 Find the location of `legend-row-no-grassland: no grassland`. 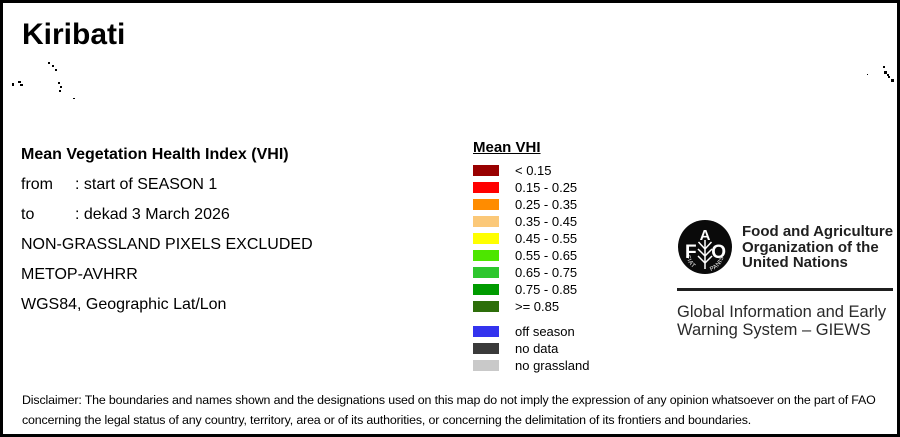

legend-row-no-grassland: no grassland is located at coordinates (531, 365).